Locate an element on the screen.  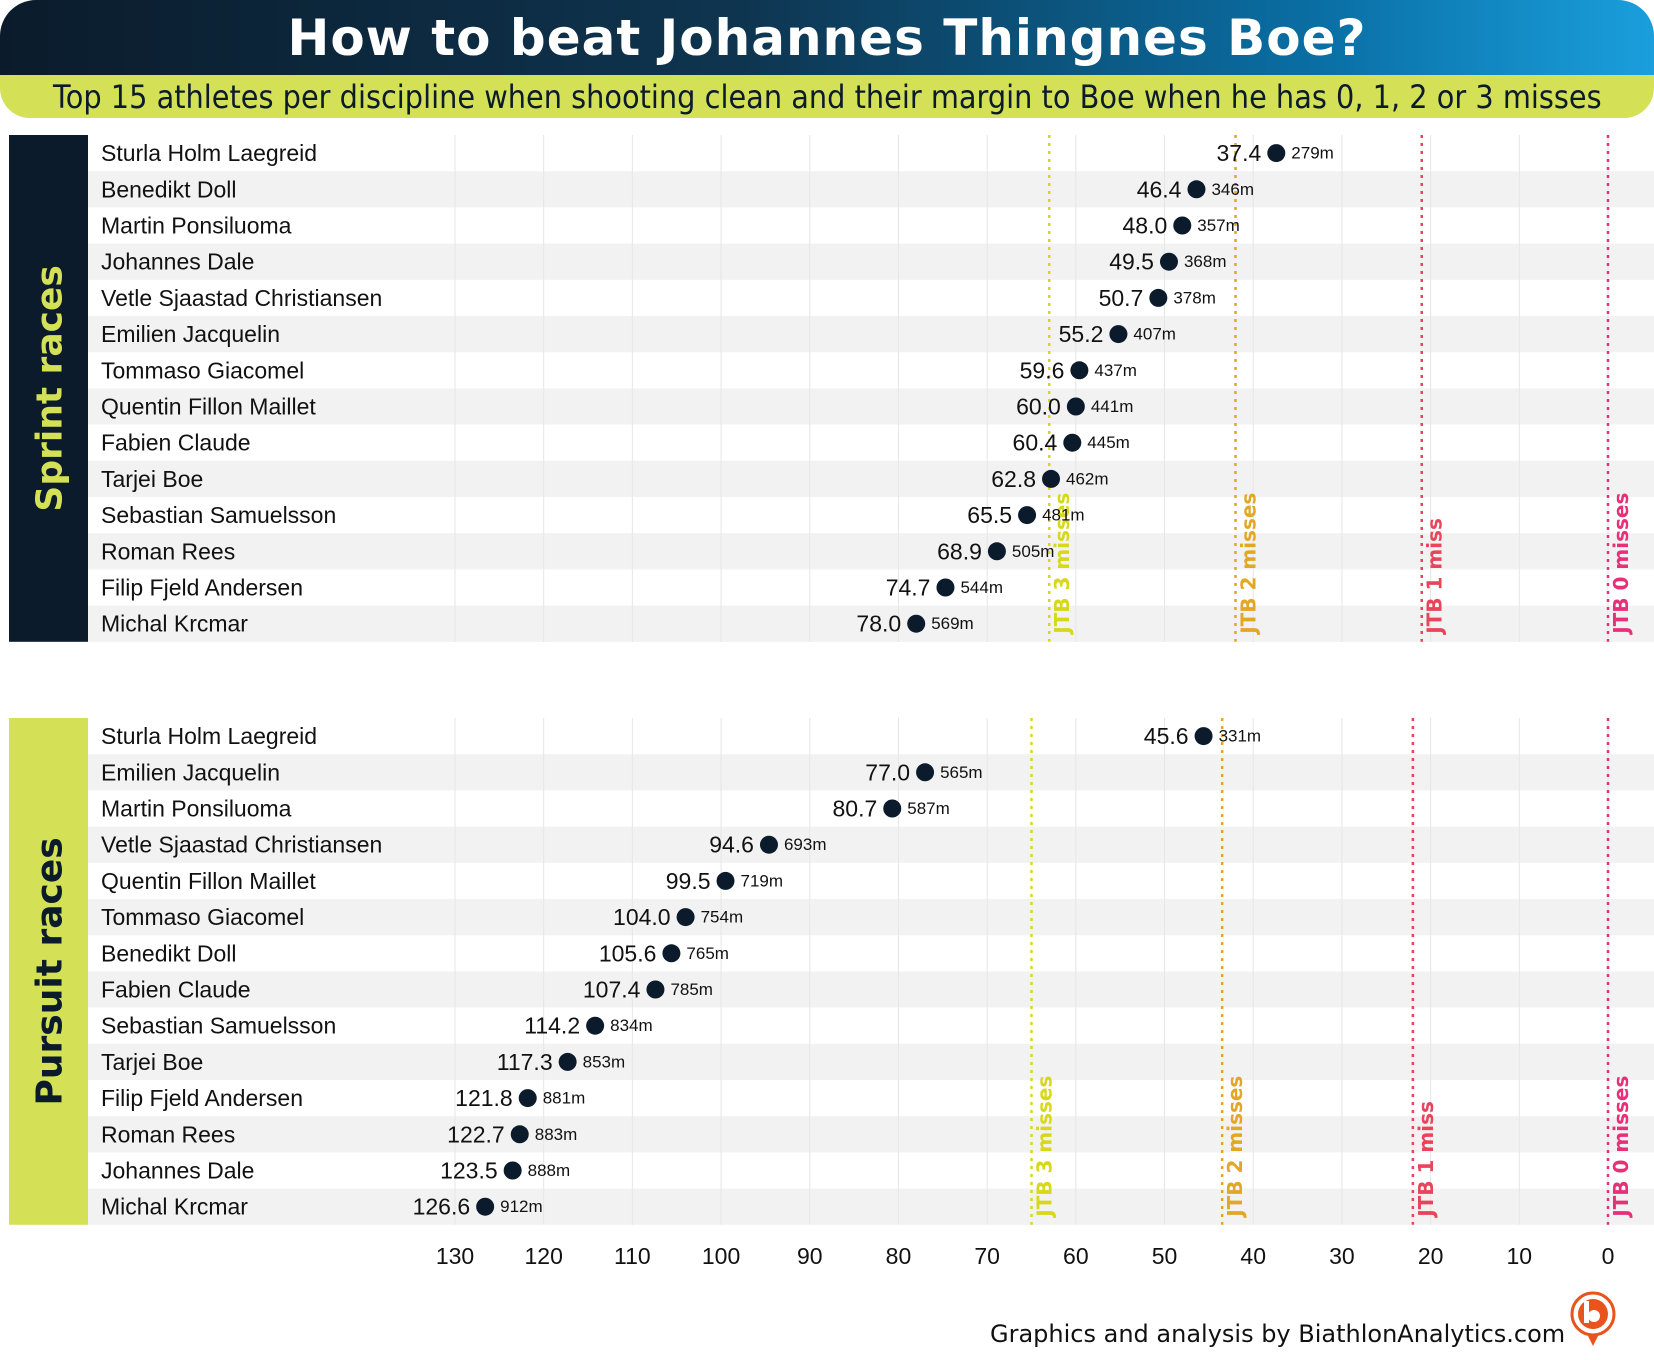
x-tick-label: 30 is located at coordinates (1342, 1256).